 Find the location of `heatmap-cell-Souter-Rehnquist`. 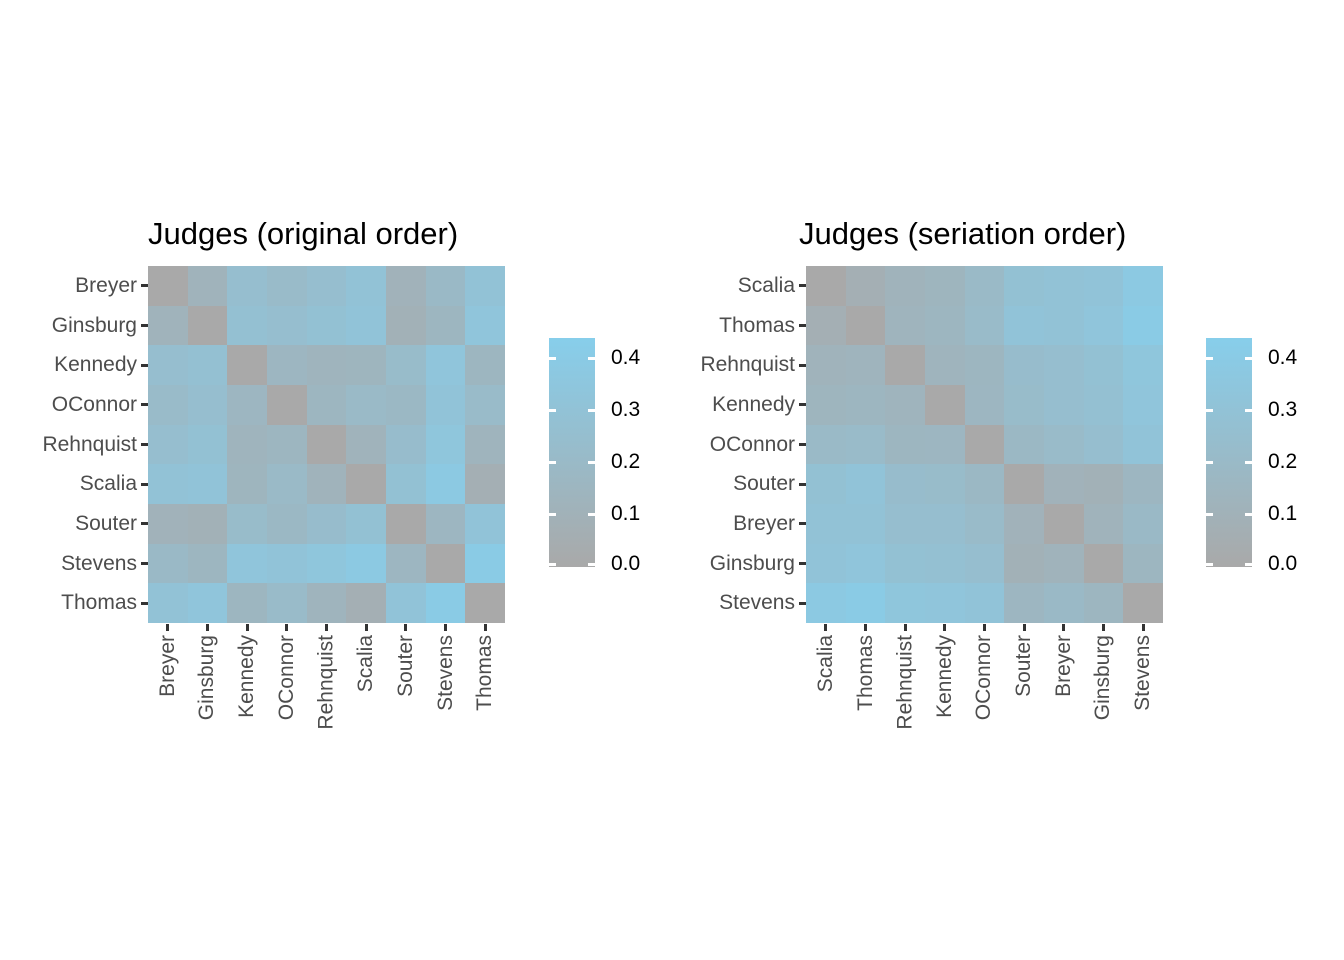

heatmap-cell-Souter-Rehnquist is located at coordinates (326, 524).